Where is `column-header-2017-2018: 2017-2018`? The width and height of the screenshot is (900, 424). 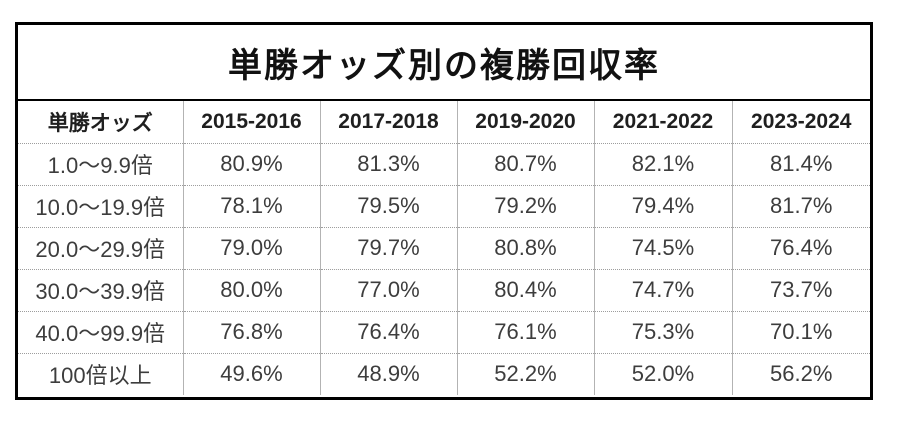 column-header-2017-2018: 2017-2018 is located at coordinates (388, 122).